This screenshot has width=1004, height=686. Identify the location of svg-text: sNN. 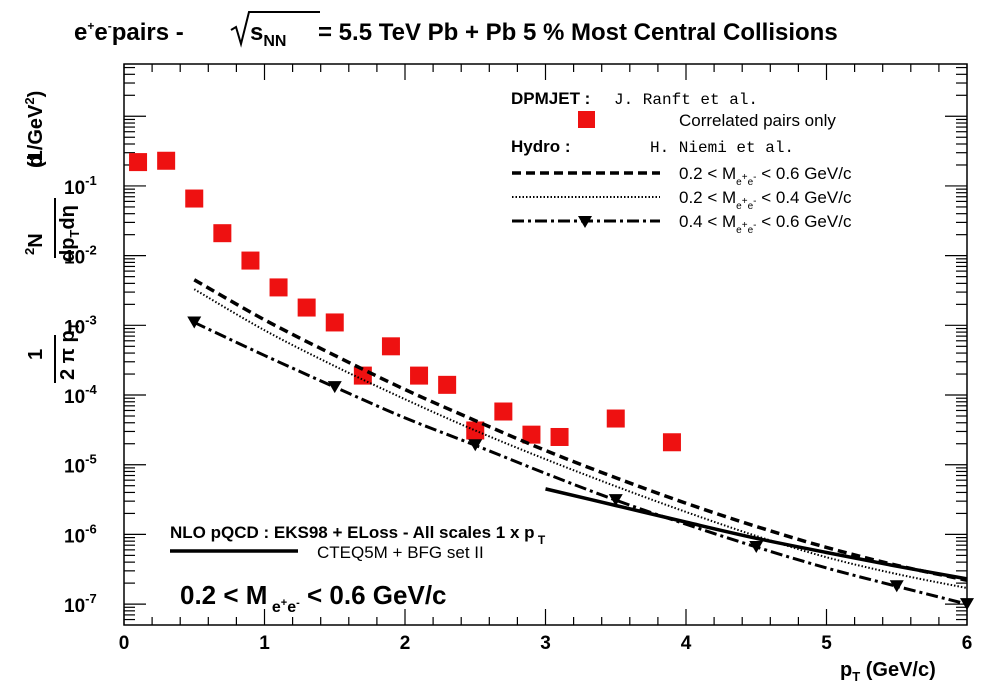
(268, 34).